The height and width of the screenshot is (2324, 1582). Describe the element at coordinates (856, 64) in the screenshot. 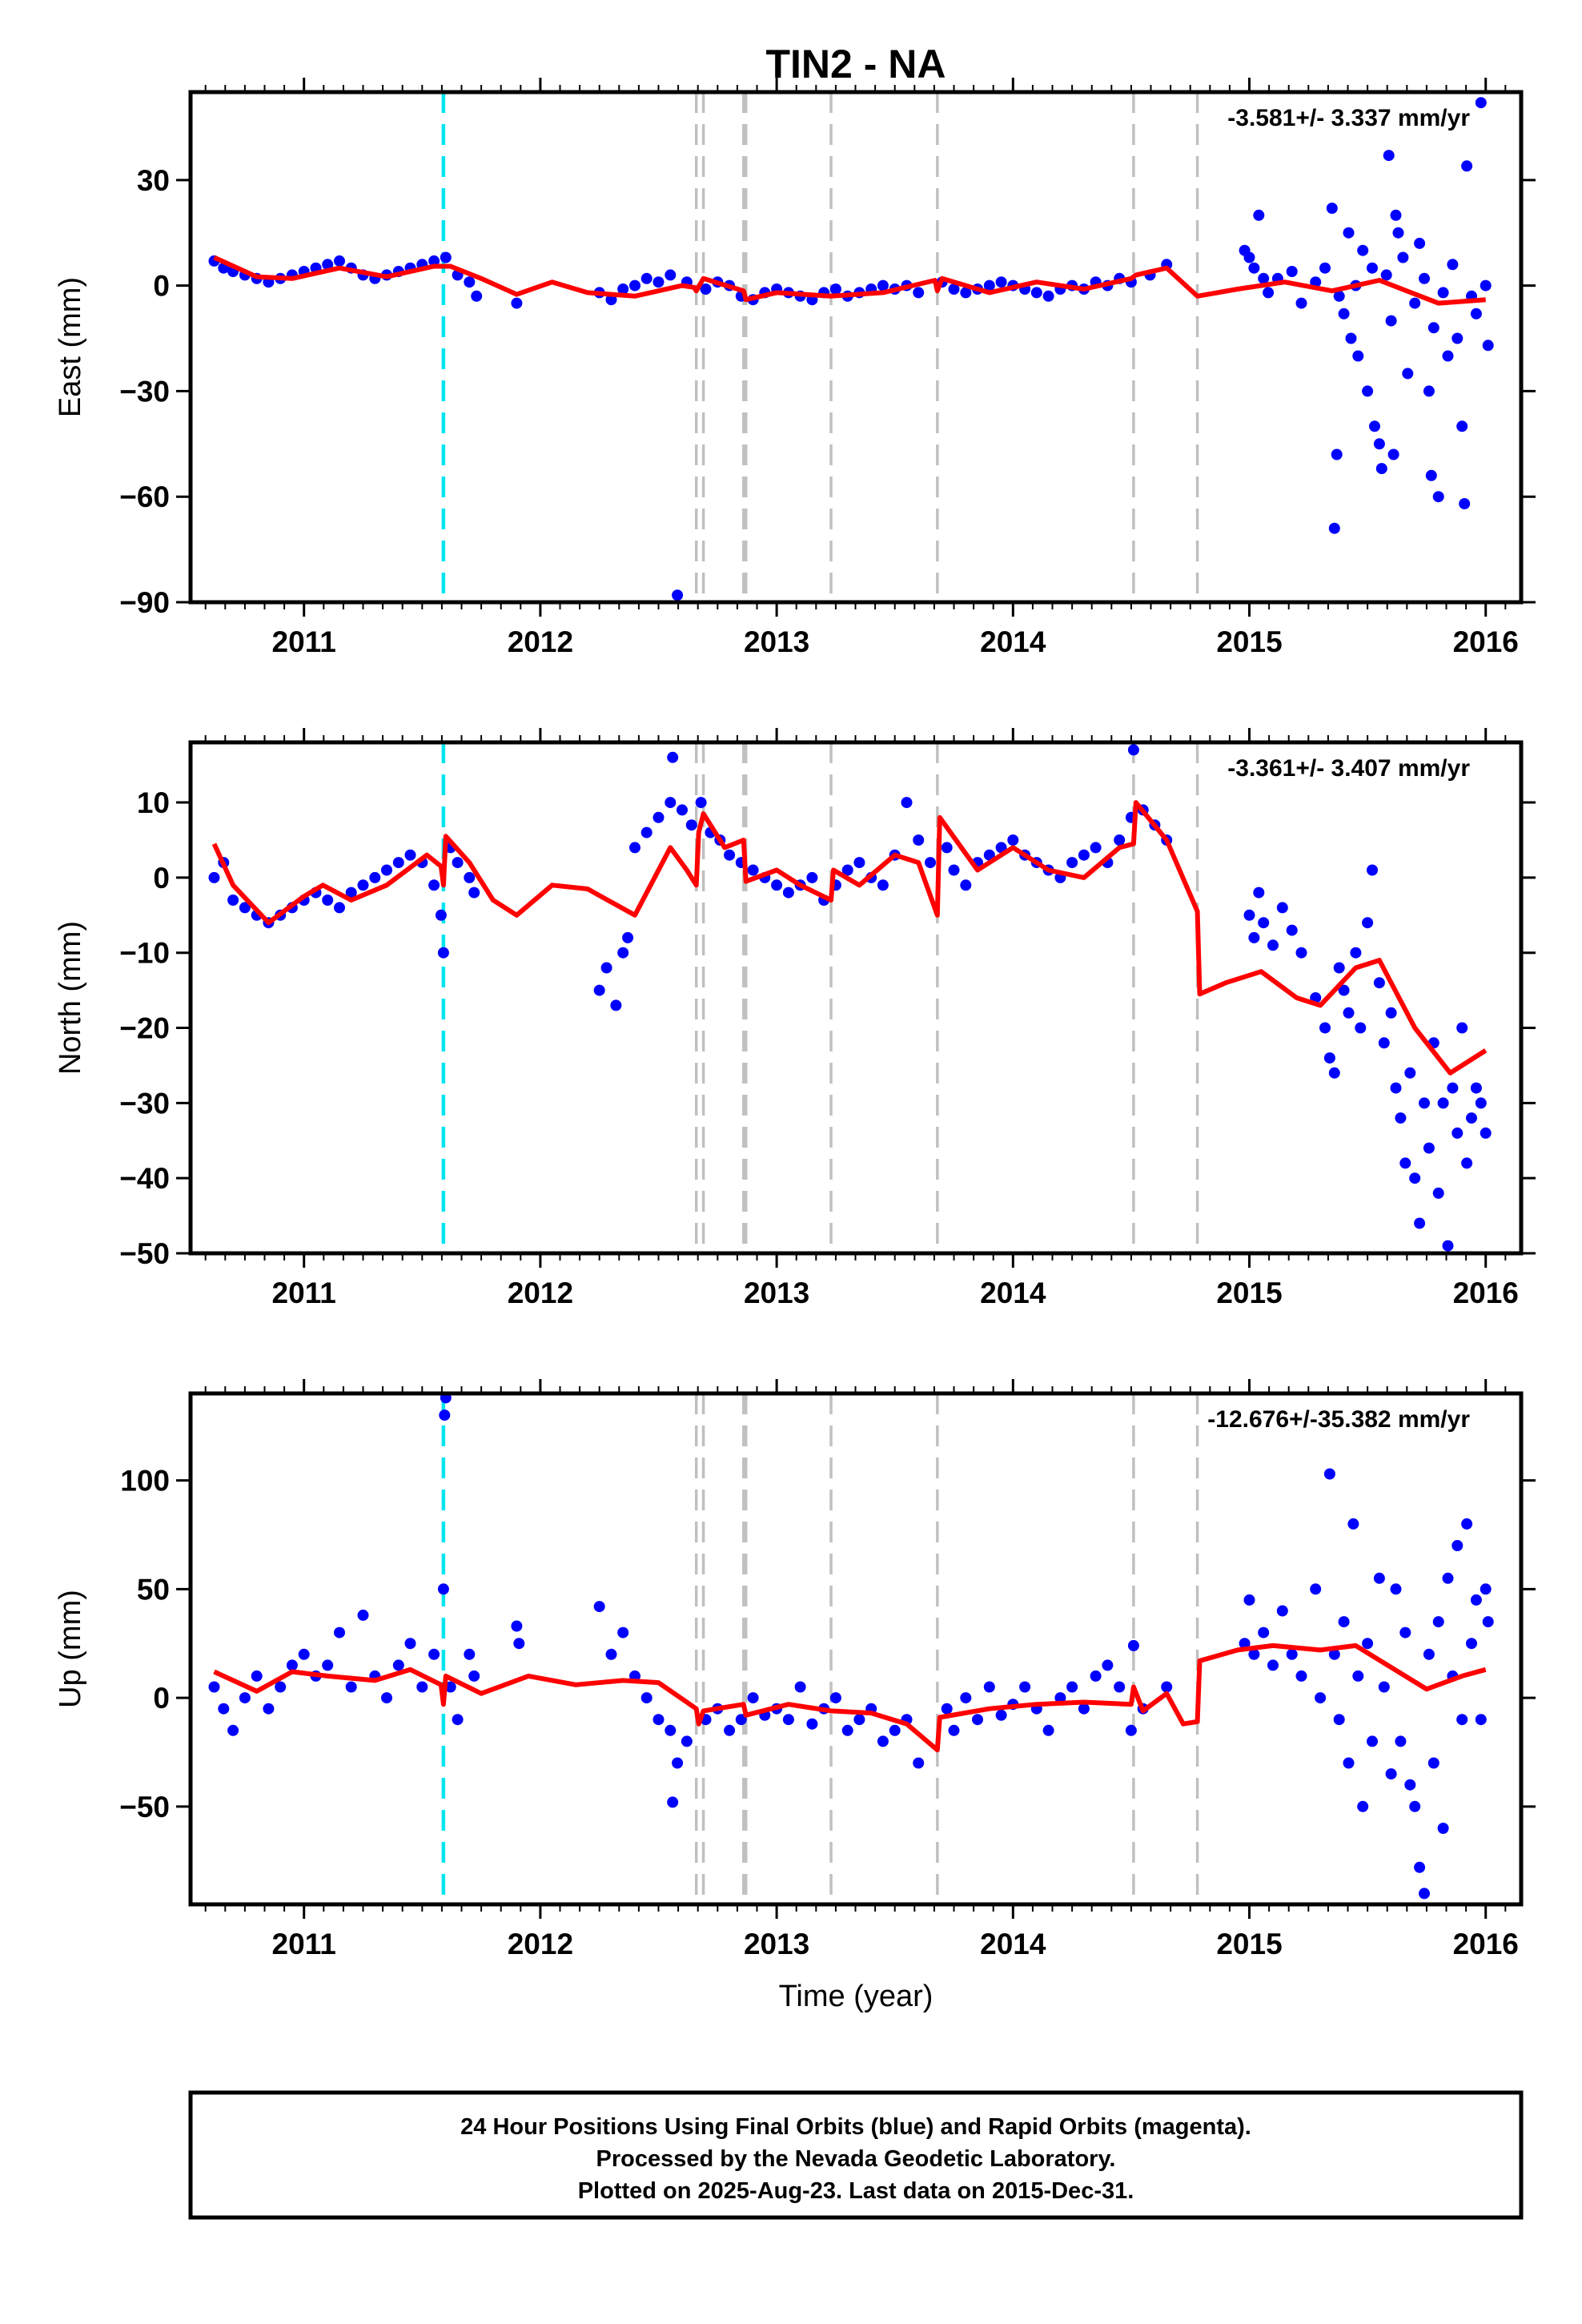

I see `figure-title: TIN2 - NA` at that location.